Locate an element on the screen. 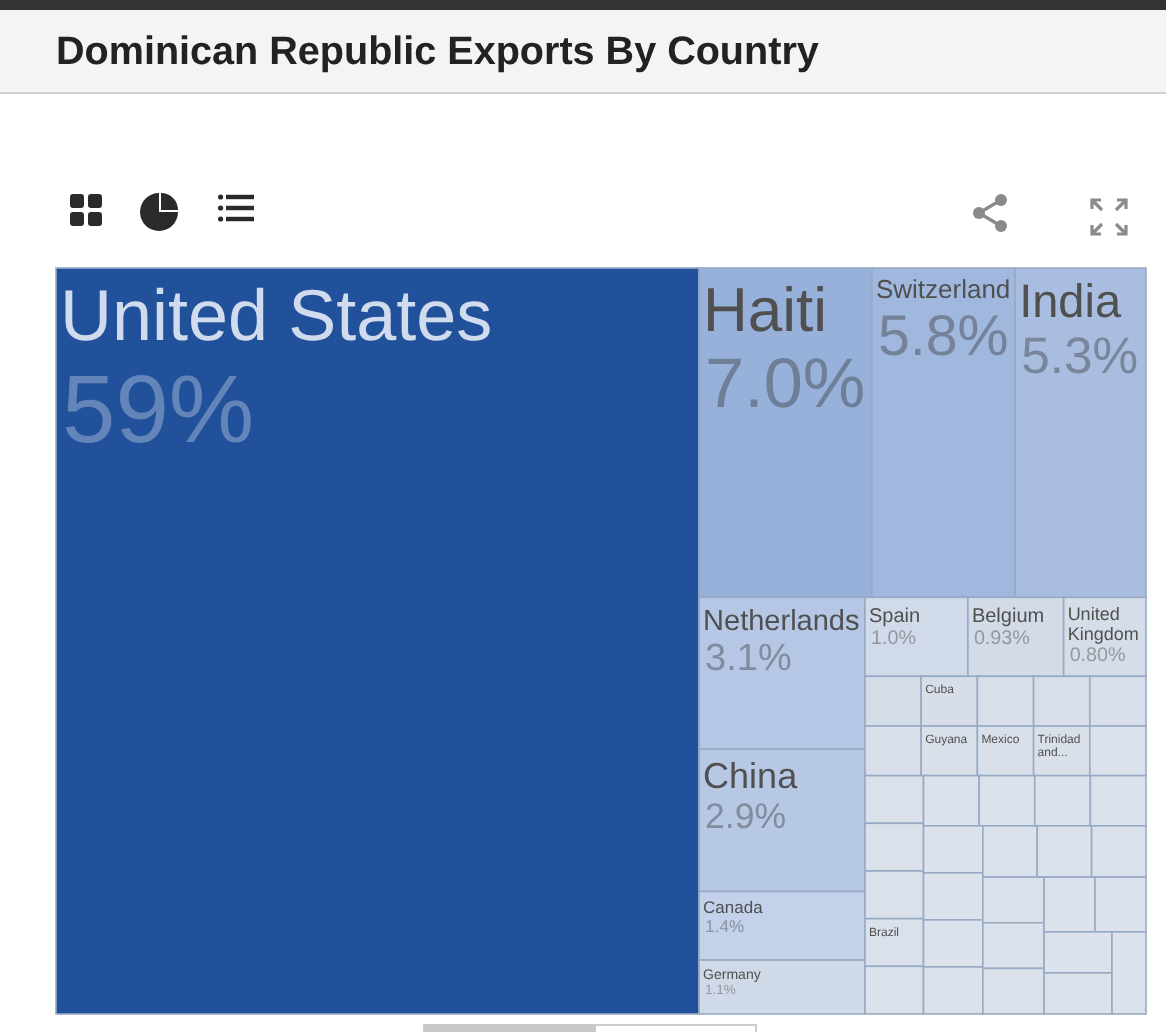 The width and height of the screenshot is (1166, 1032). category-label: Haiti is located at coordinates (765, 310).